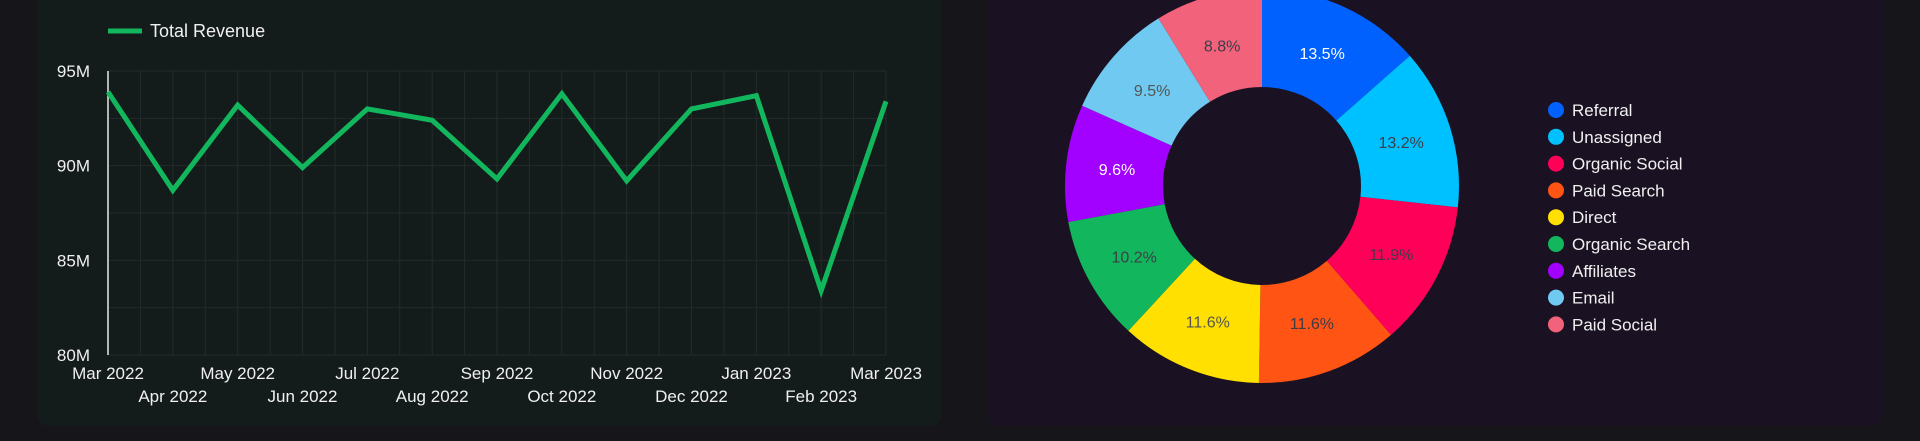 Image resolution: width=1920 pixels, height=441 pixels. Describe the element at coordinates (73, 166) in the screenshot. I see `y-tick-label: 90M` at that location.